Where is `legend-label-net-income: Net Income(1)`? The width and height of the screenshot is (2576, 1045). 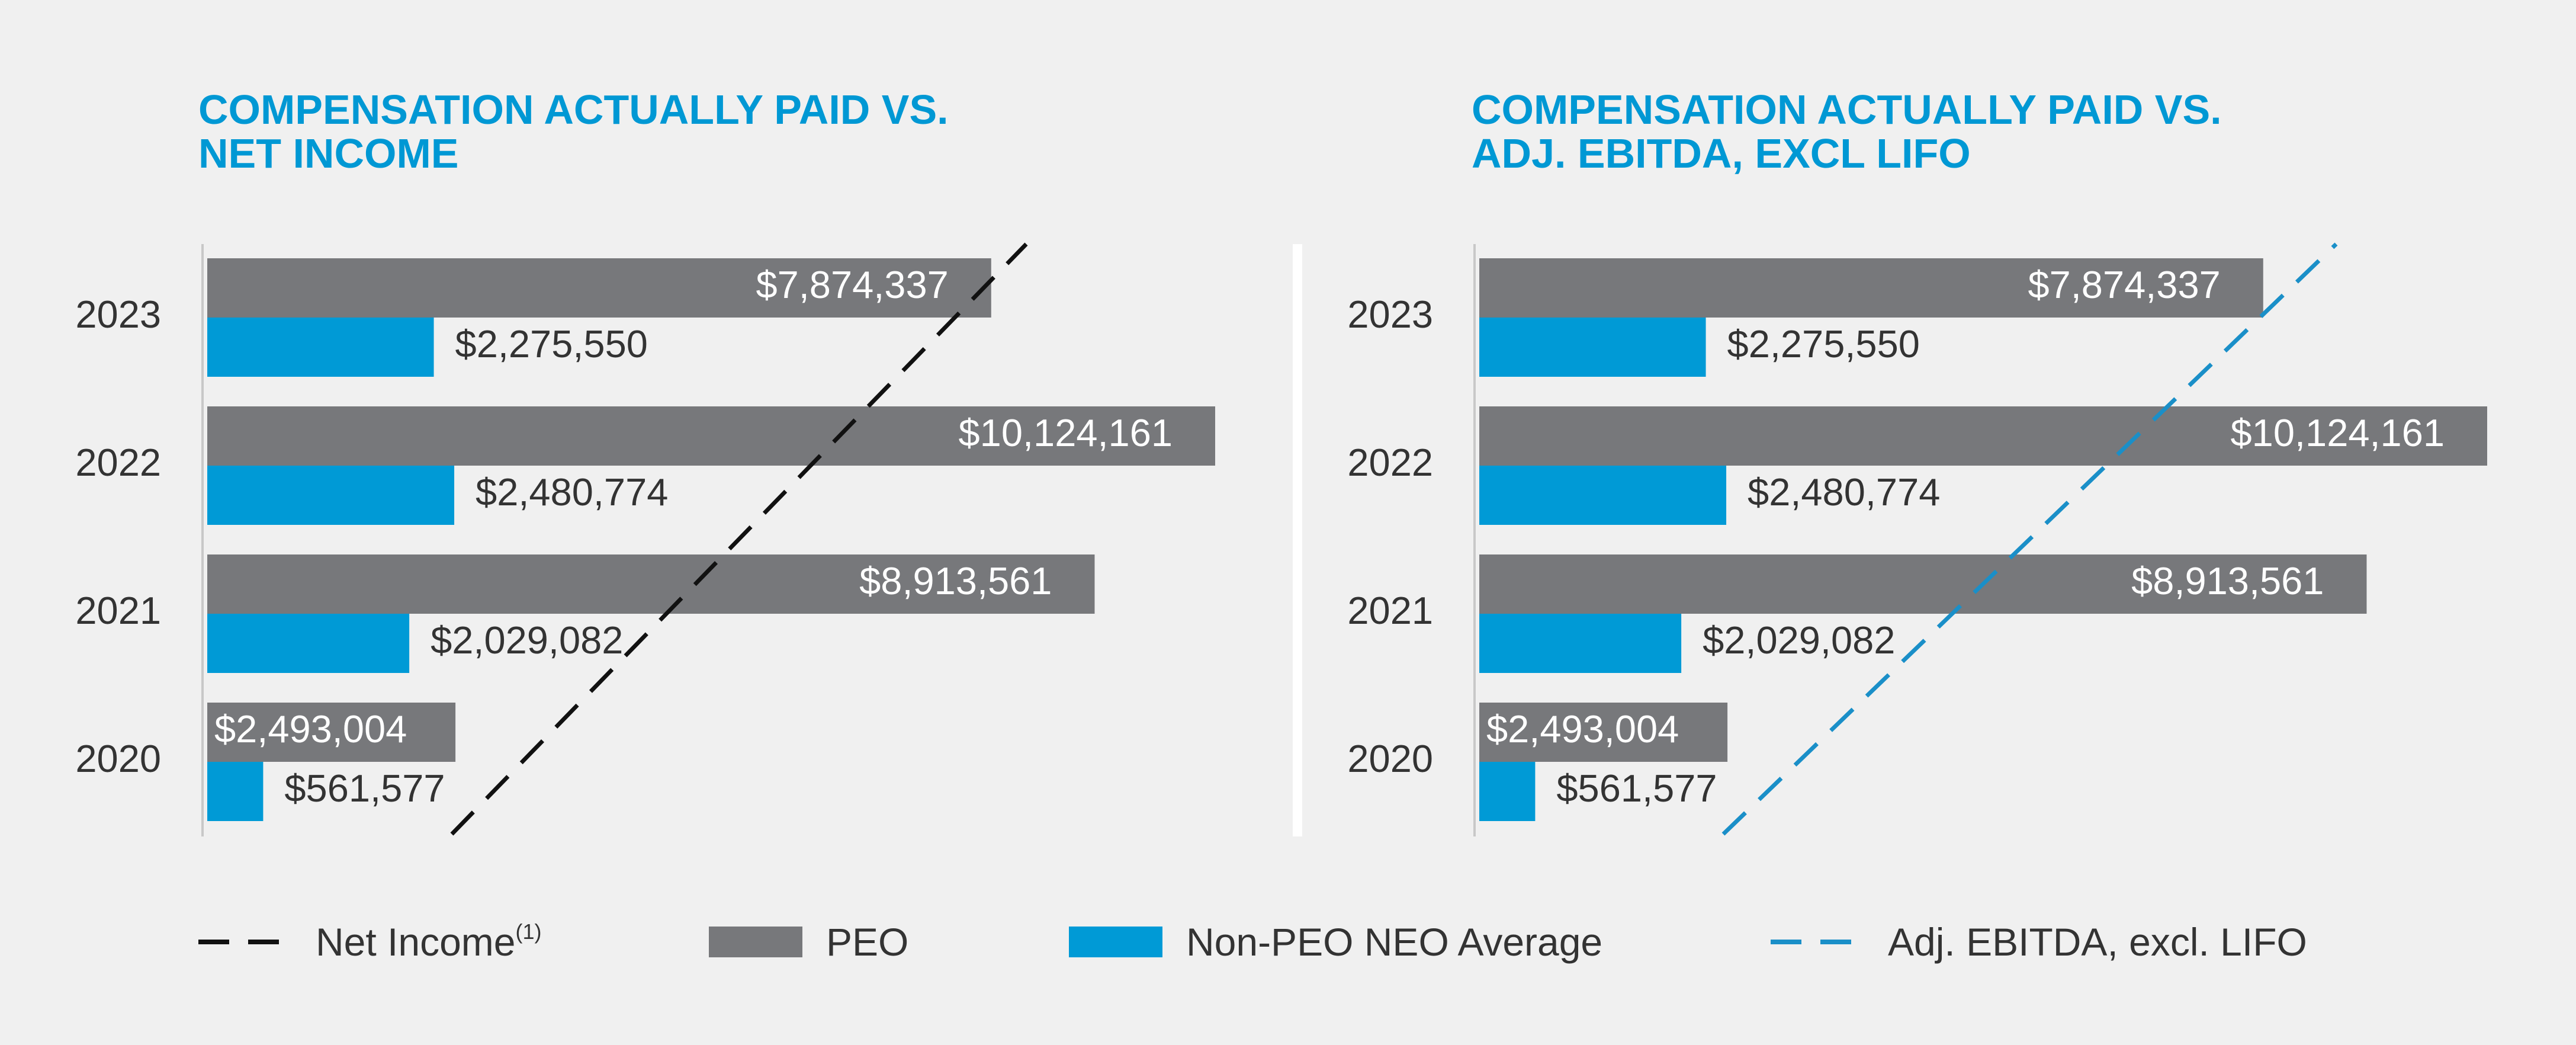
legend-label-net-income: Net Income(1) is located at coordinates (429, 941).